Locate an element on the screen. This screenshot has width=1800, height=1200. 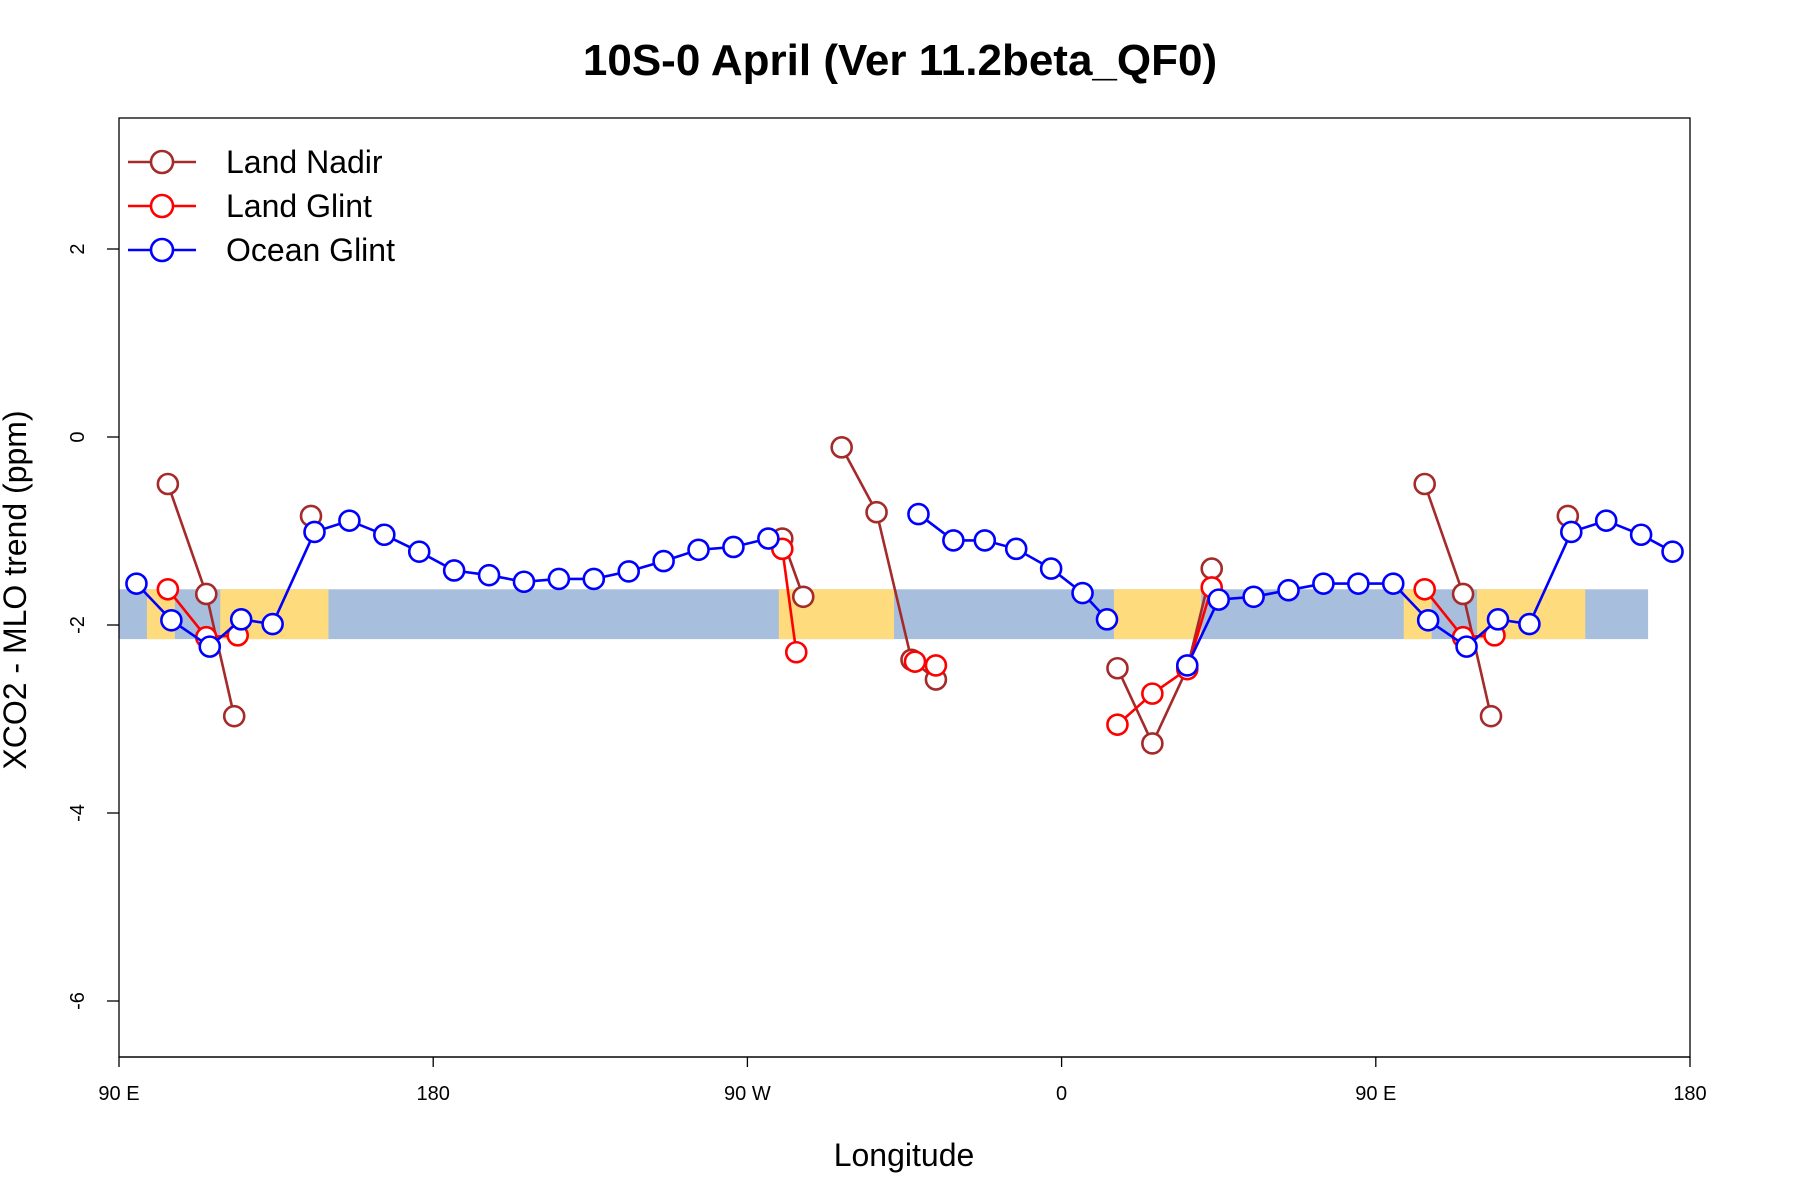
y-tick-label: 2 is located at coordinates (78, 248).